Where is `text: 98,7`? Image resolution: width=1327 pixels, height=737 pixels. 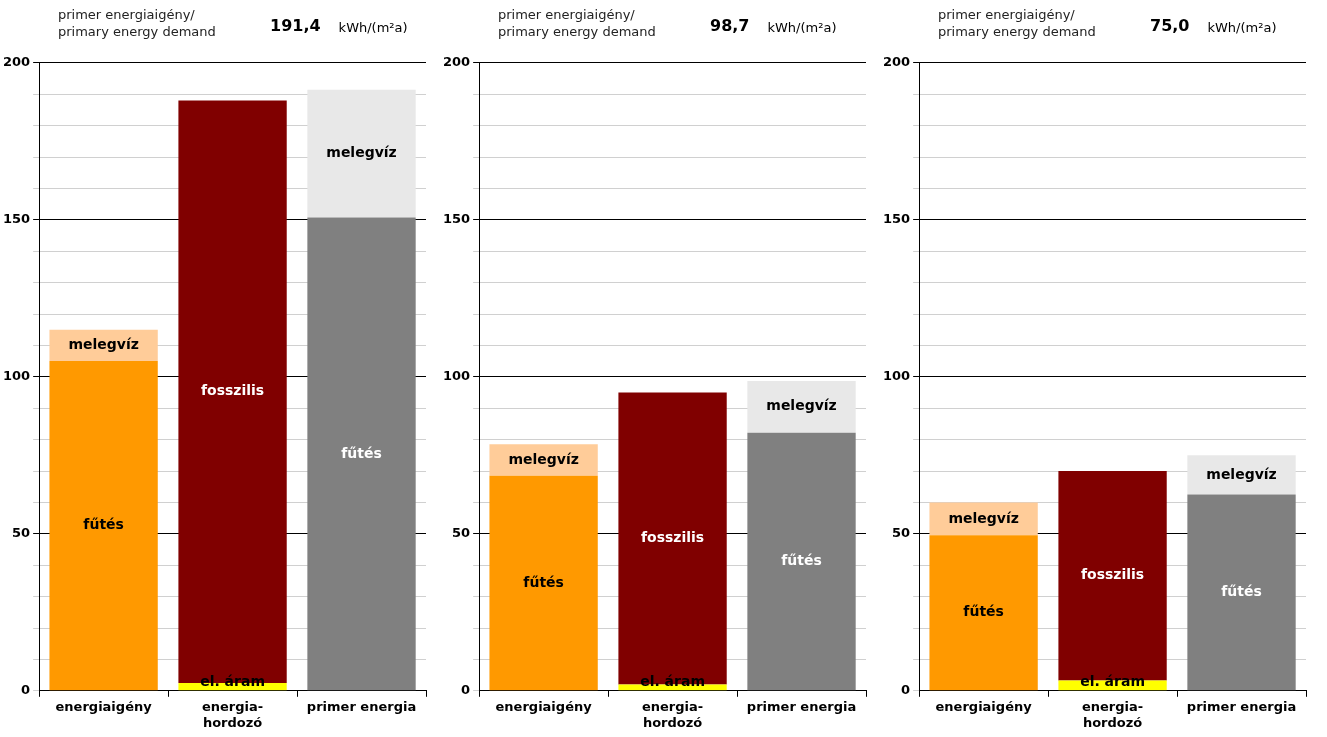 text: 98,7 is located at coordinates (730, 25).